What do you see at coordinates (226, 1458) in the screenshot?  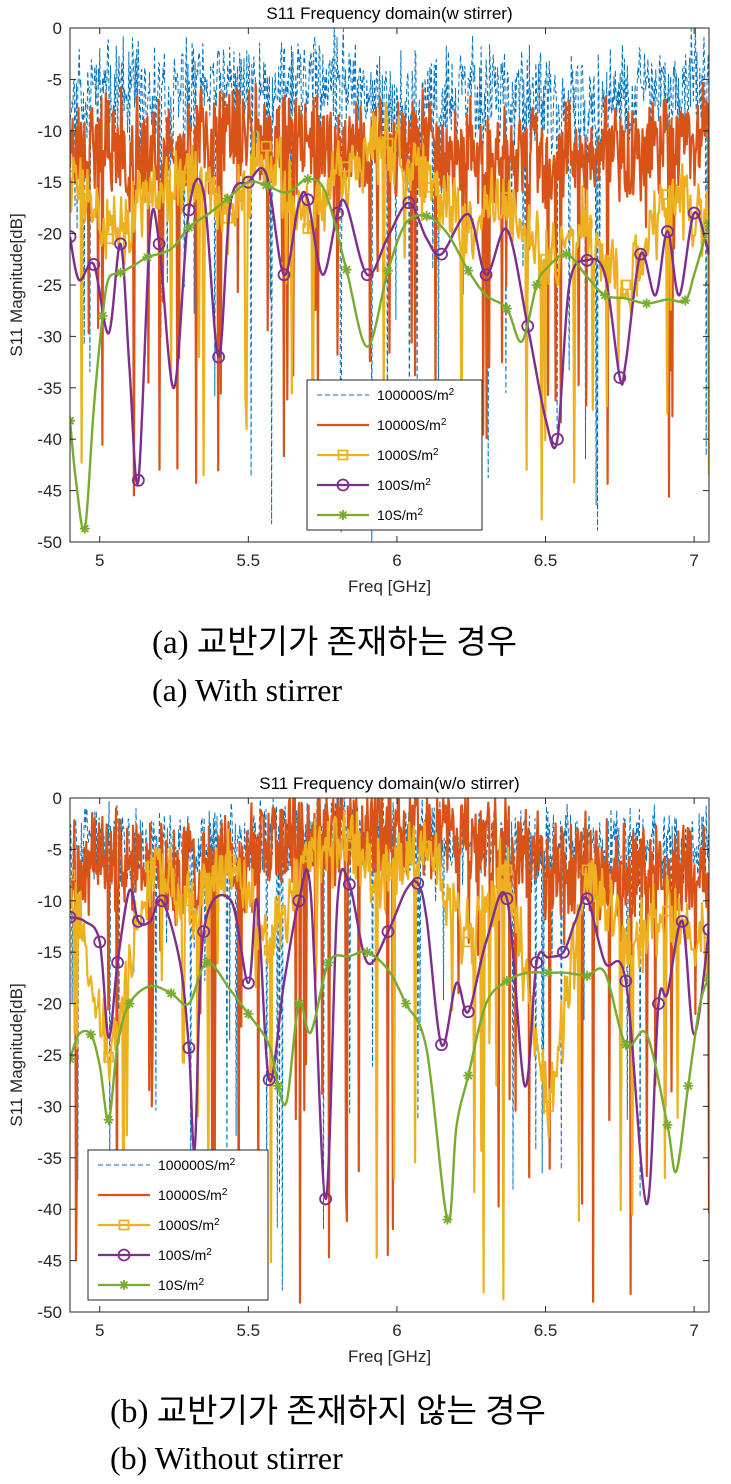 I see `caption-b-english: (b) Without stirrer` at bounding box center [226, 1458].